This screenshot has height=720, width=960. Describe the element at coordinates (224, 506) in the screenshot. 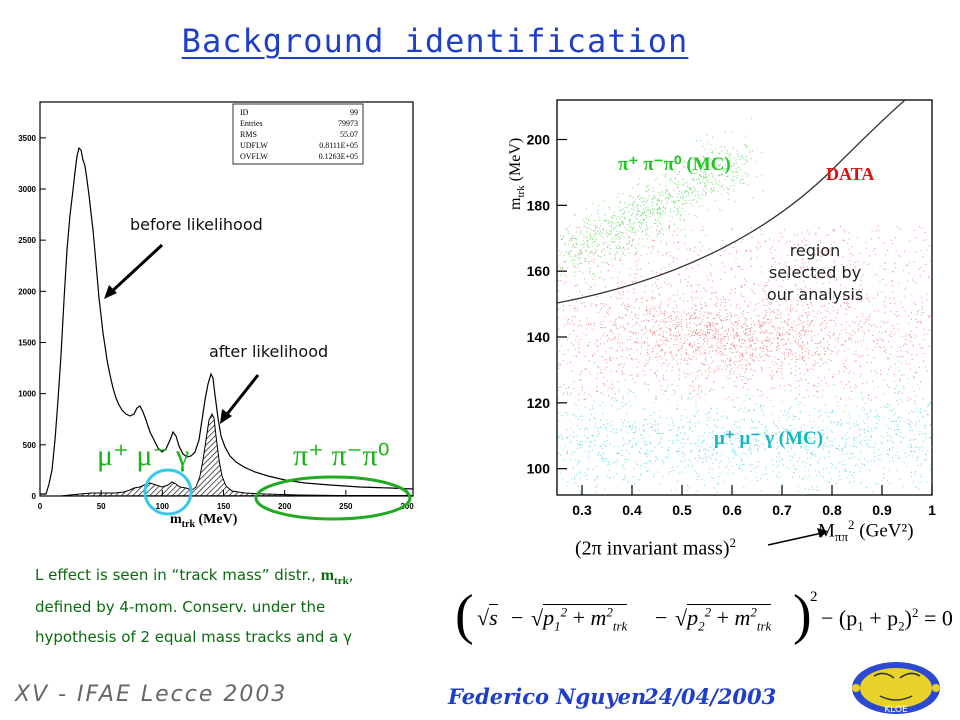

I see `histogram-x-tick-label: 150` at that location.